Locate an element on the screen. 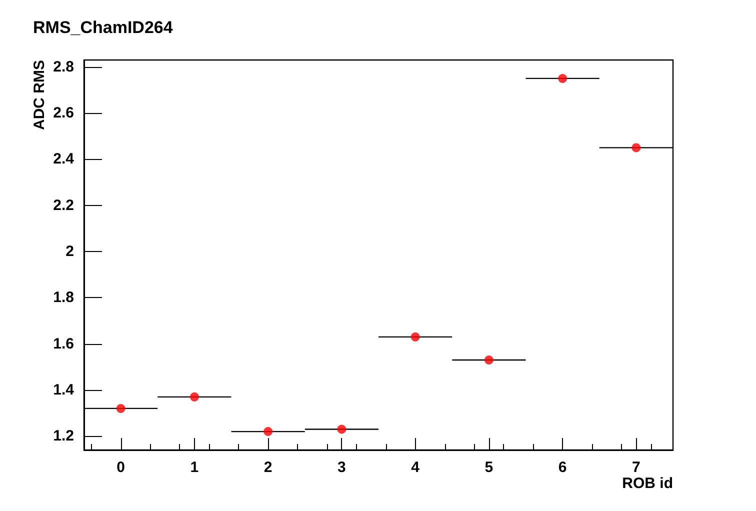  x-tick-label: 3 is located at coordinates (342, 467).